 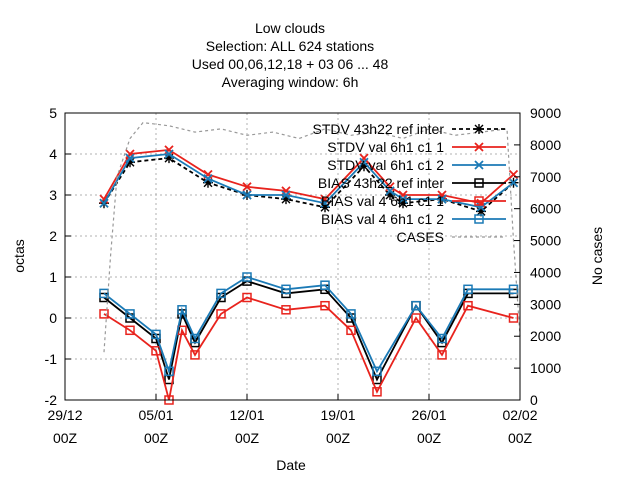 I want to click on legend-label: CASES, so click(x=420, y=237).